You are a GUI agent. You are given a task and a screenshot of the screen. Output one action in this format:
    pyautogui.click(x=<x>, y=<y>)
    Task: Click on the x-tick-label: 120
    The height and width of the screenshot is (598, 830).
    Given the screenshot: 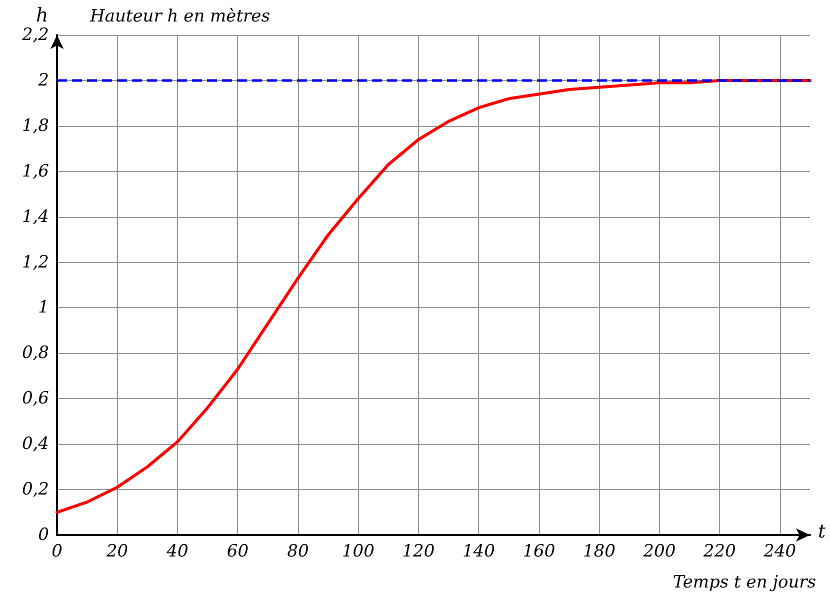 What is the action you would take?
    pyautogui.click(x=418, y=552)
    